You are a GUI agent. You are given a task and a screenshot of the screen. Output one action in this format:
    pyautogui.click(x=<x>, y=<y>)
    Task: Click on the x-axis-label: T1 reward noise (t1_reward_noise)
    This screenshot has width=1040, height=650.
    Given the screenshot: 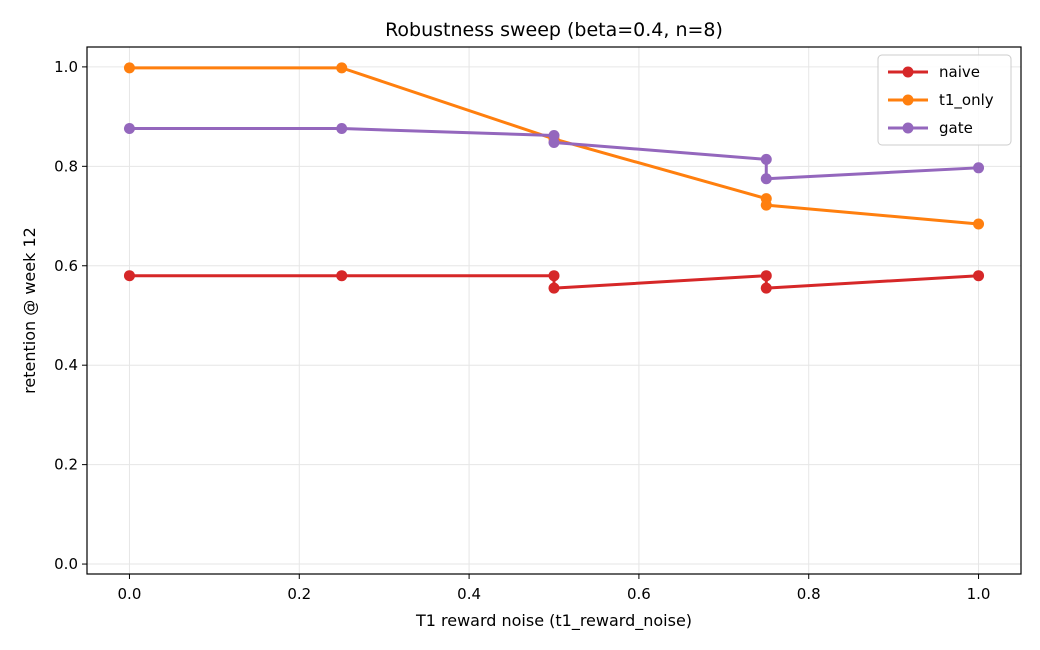 What is the action you would take?
    pyautogui.click(x=553, y=621)
    